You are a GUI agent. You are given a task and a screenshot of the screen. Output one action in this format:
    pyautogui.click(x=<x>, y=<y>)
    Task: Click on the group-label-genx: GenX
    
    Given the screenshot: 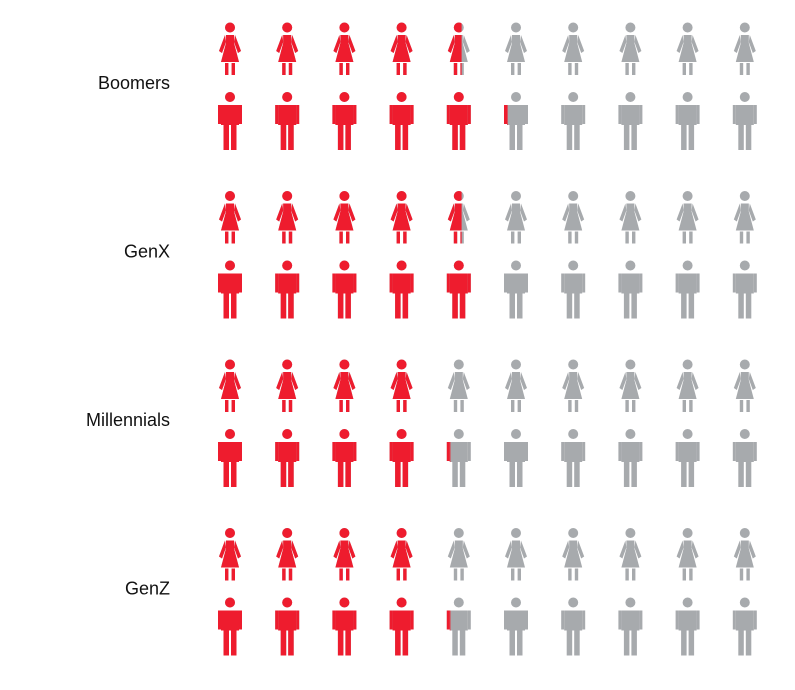 What is the action you would take?
    pyautogui.click(x=147, y=252)
    